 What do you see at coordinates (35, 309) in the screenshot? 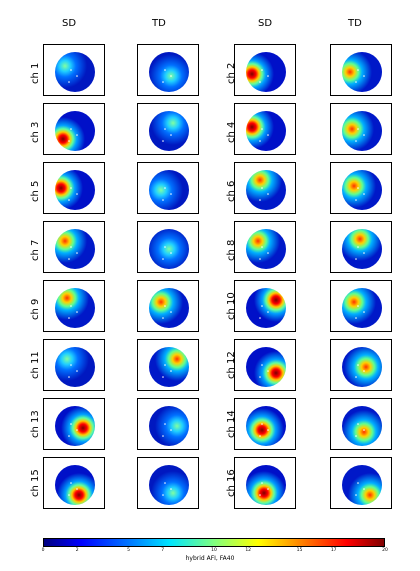
I see `channel-label: ch 9` at bounding box center [35, 309].